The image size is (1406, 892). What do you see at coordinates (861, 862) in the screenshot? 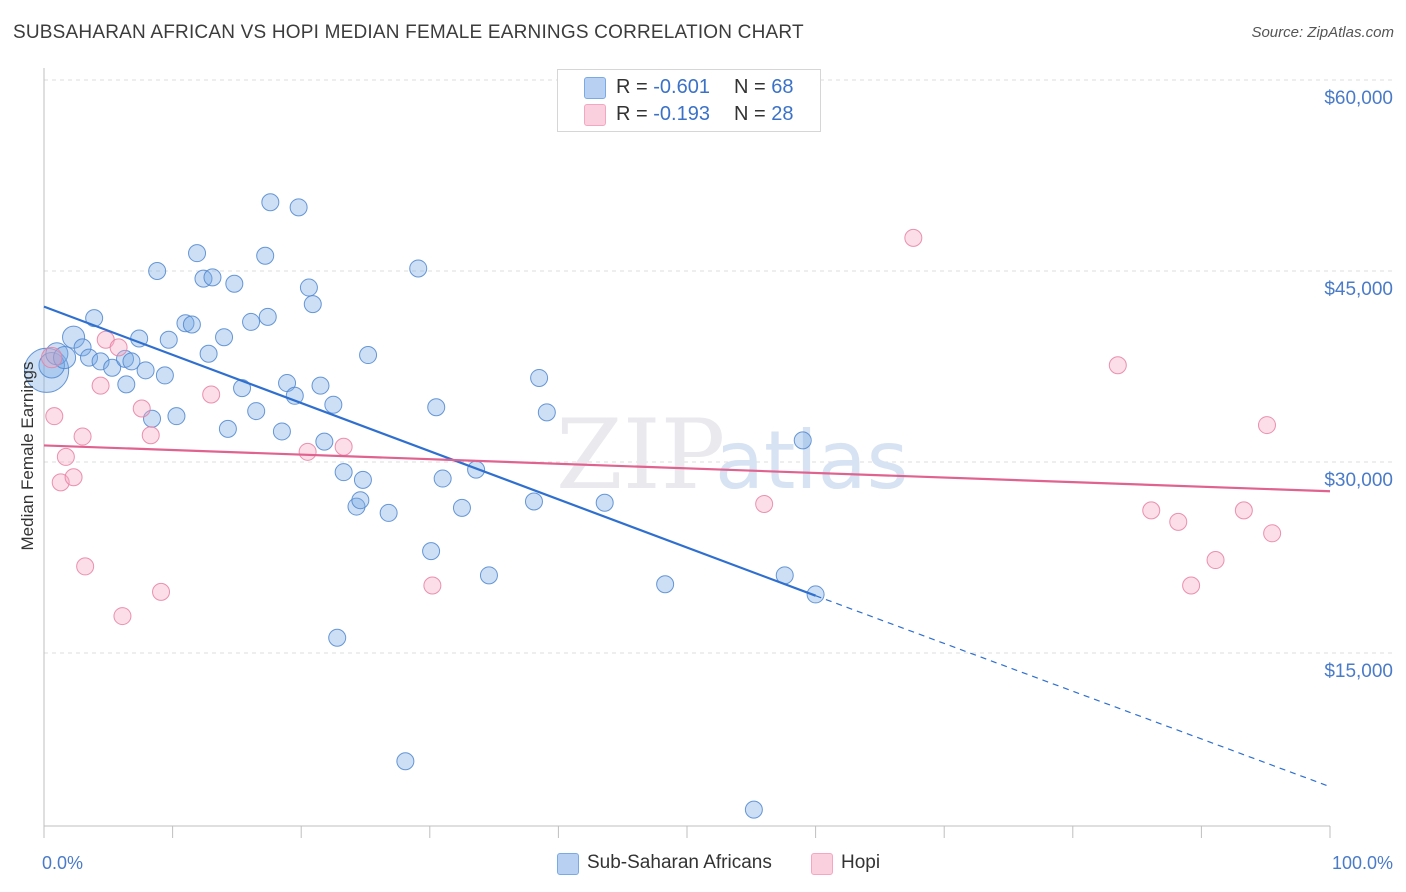
I see `legend-label: Hopi` at bounding box center [861, 862].